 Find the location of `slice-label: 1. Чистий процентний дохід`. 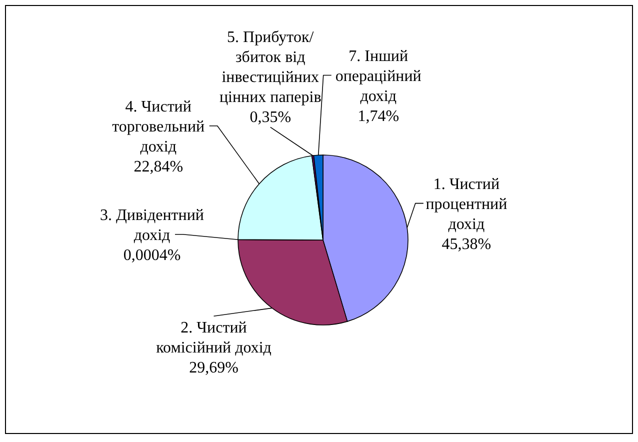

slice-label: 1. Чистий процентний дохід is located at coordinates (467, 204).